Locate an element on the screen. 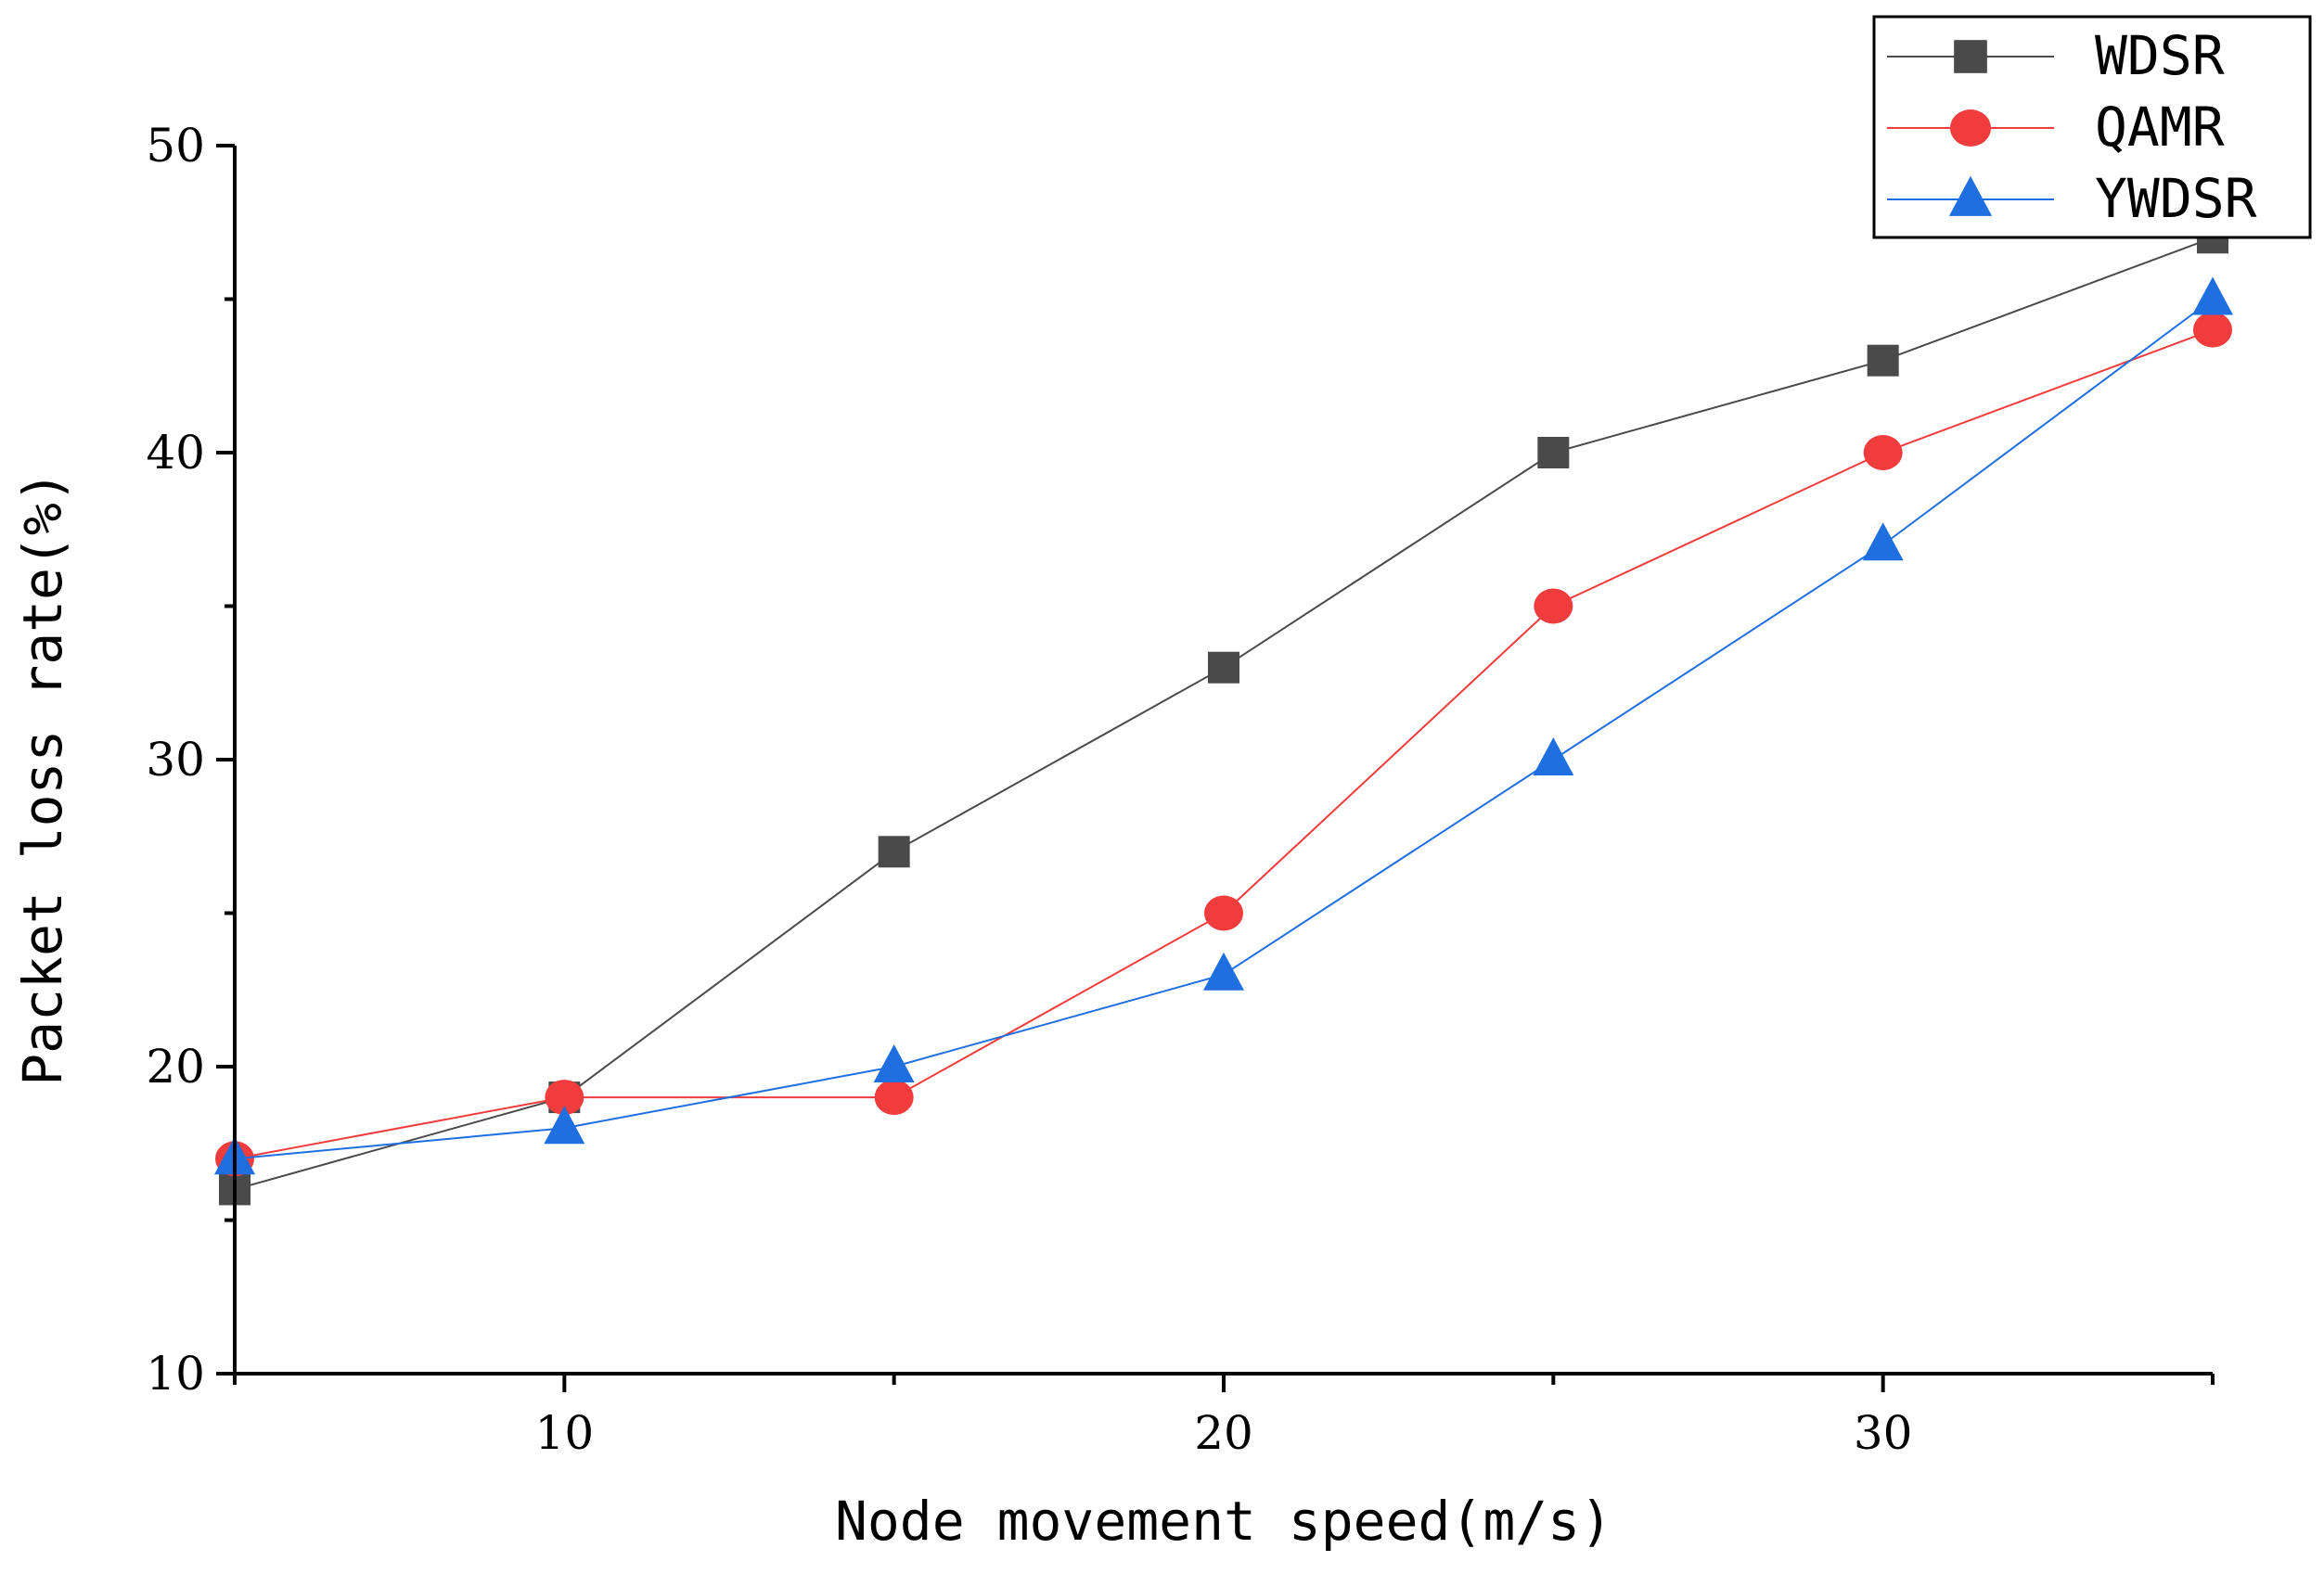 The width and height of the screenshot is (2324, 1574). legend-label-qamr: QAMR is located at coordinates (2160, 127).